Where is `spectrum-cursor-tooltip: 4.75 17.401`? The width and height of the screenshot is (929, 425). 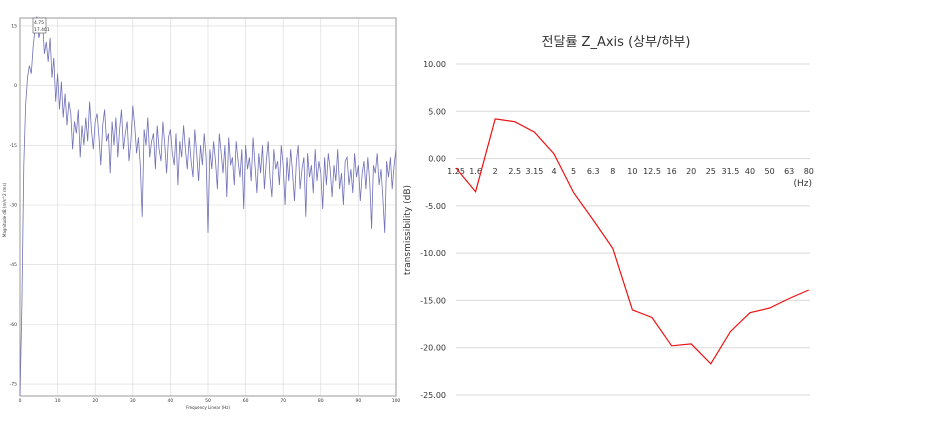 spectrum-cursor-tooltip: 4.75 17.401 is located at coordinates (41, 25).